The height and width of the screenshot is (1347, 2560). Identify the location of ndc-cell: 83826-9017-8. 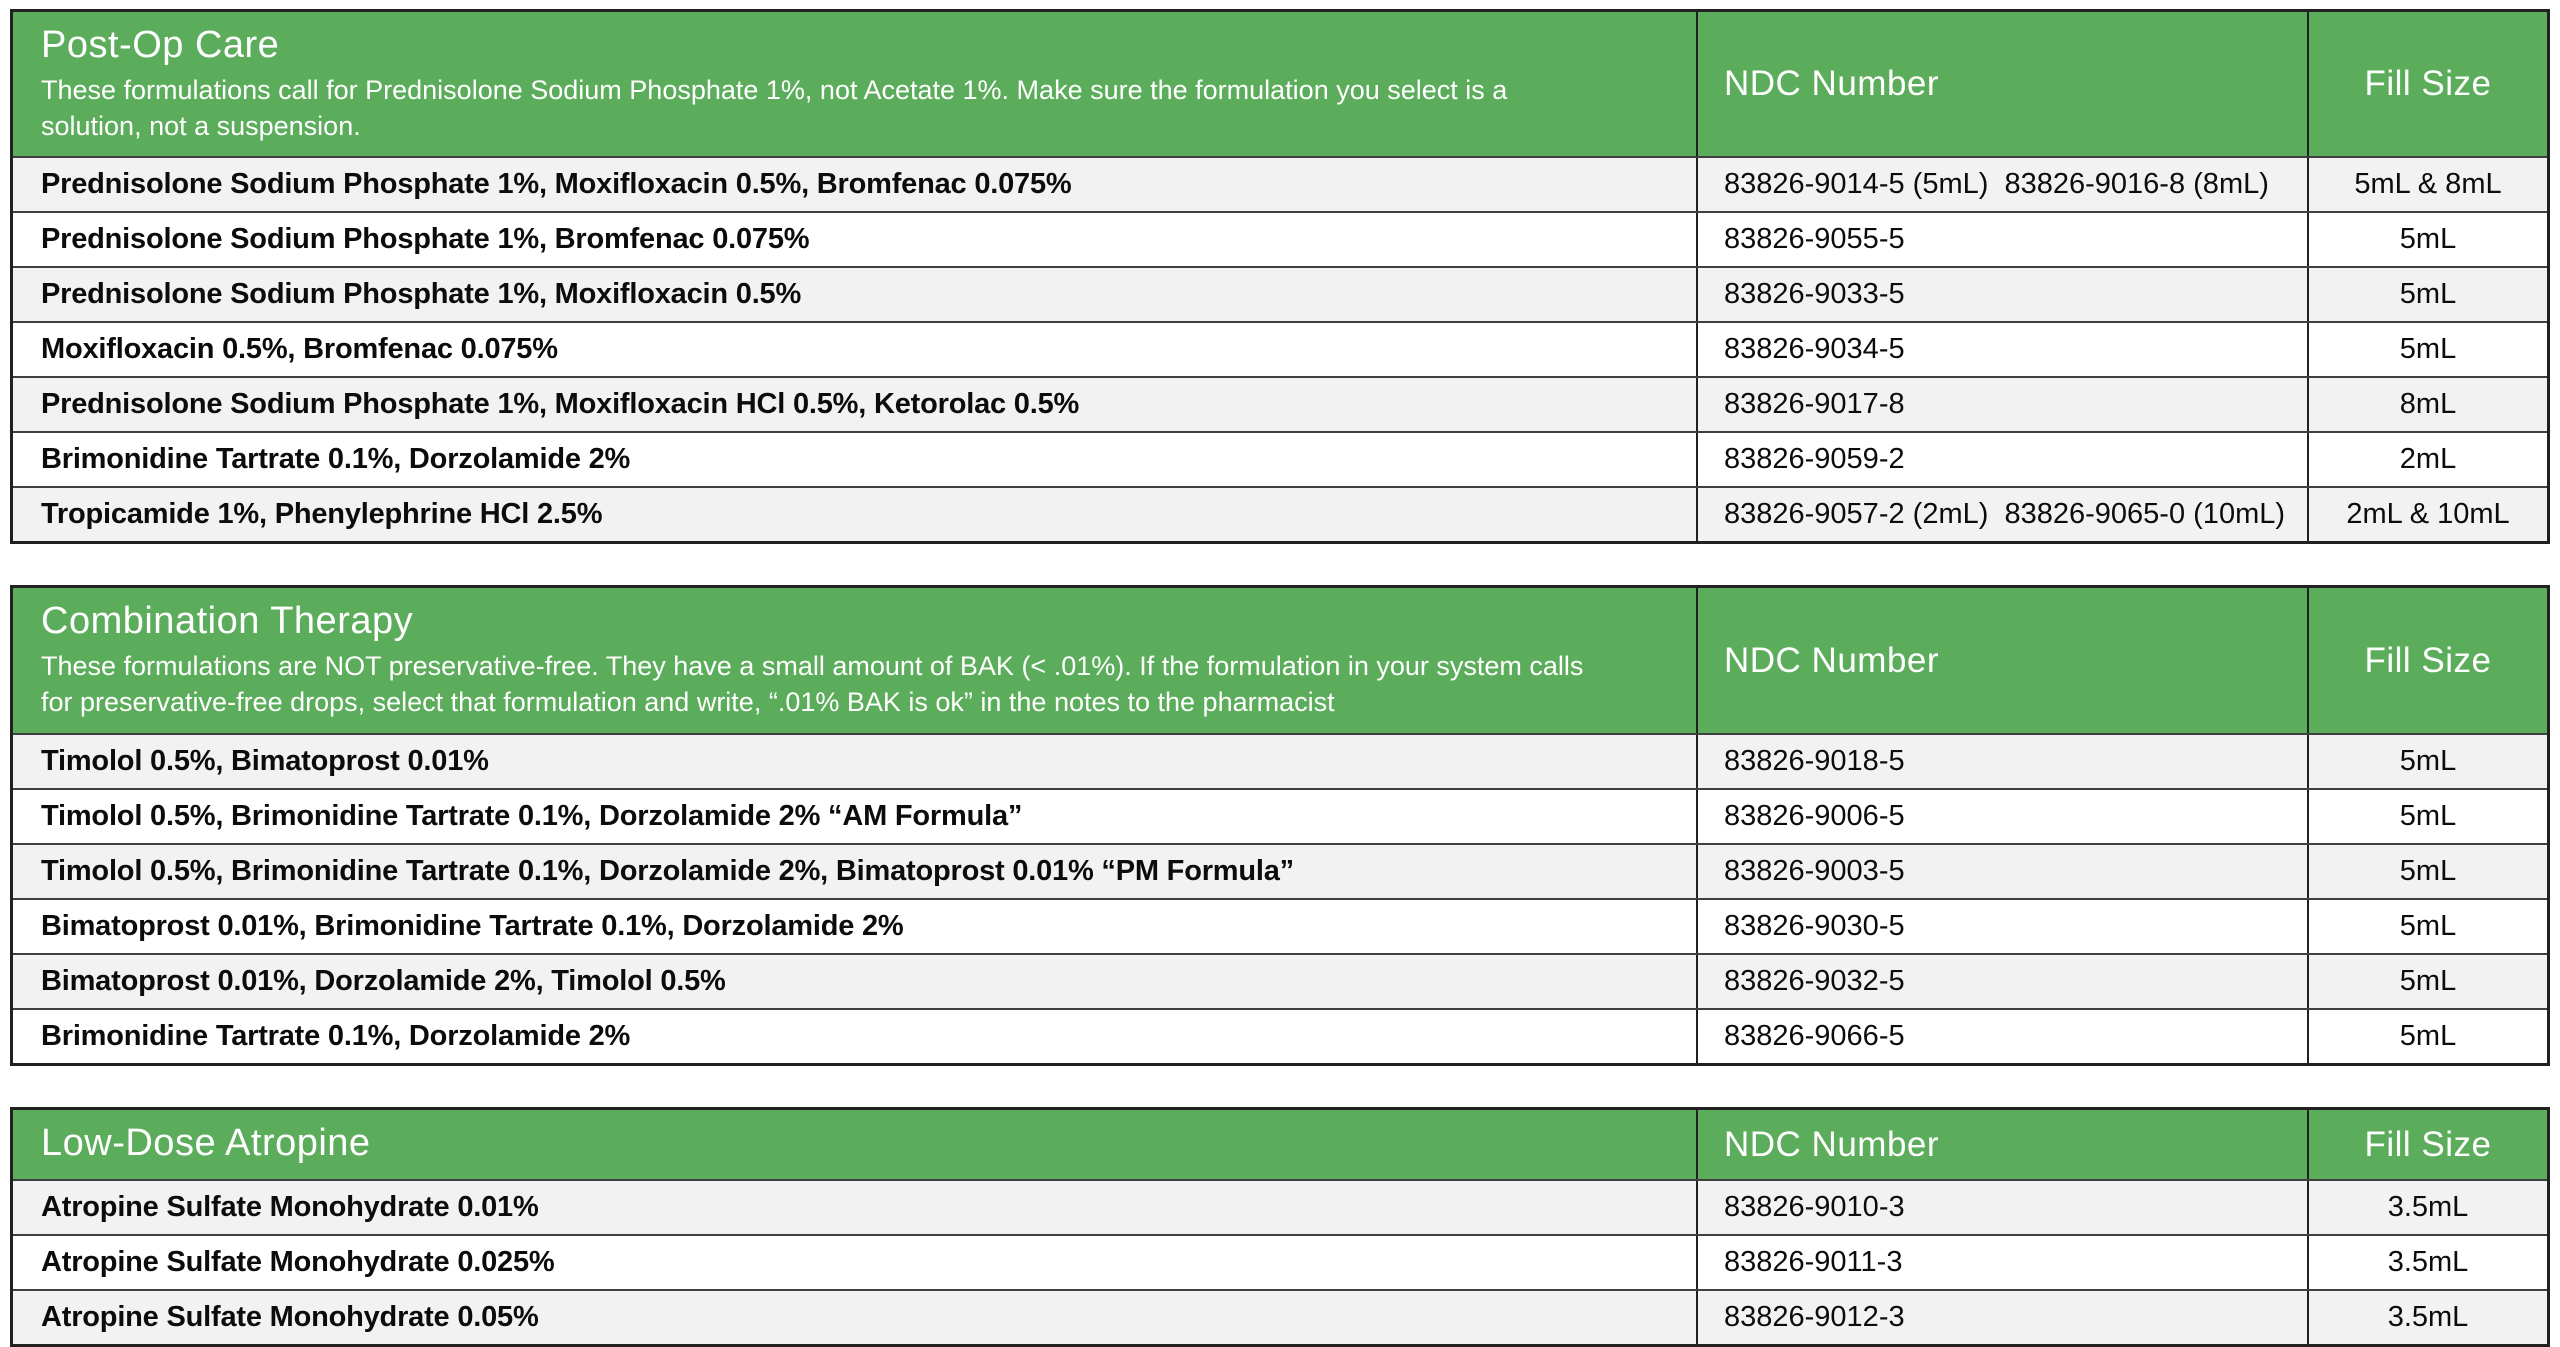
(2001, 405).